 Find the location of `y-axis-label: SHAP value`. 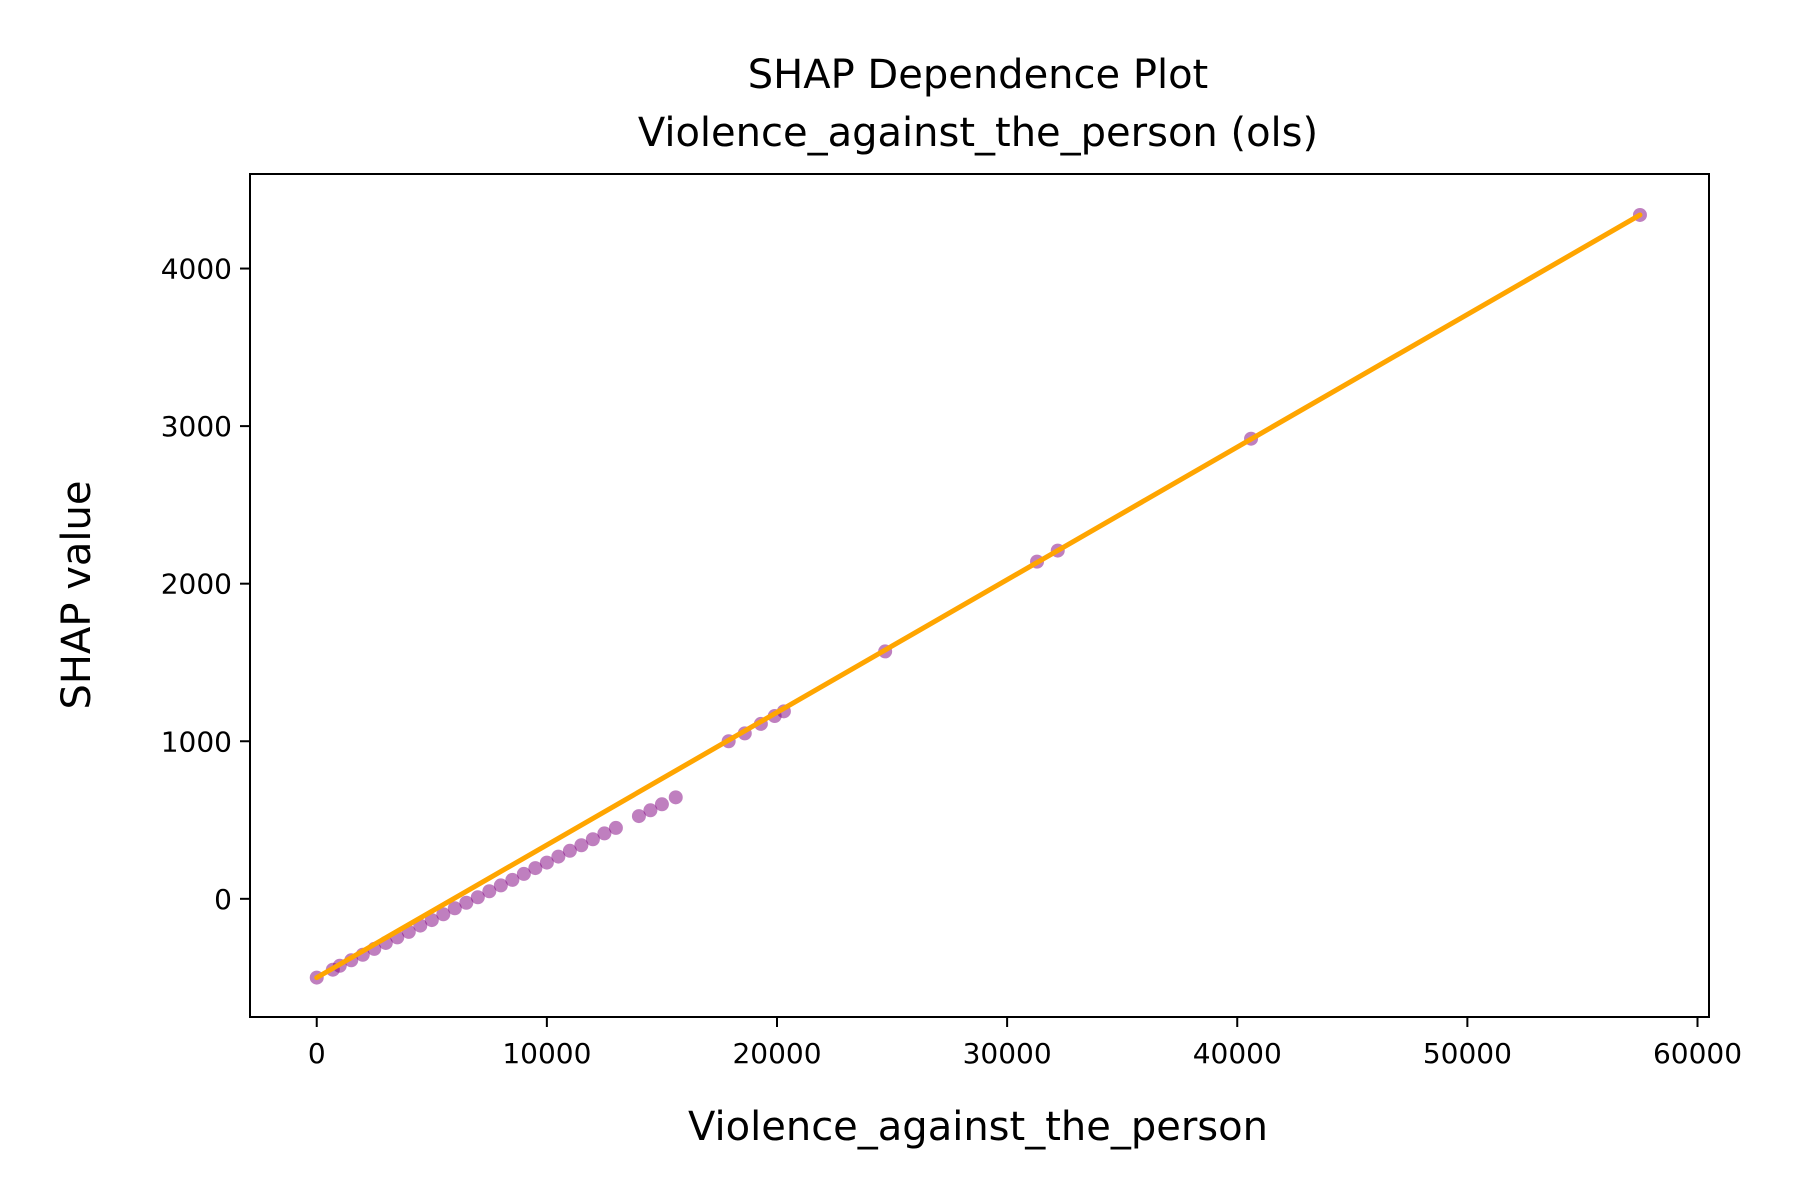

y-axis-label: SHAP value is located at coordinates (77, 595).